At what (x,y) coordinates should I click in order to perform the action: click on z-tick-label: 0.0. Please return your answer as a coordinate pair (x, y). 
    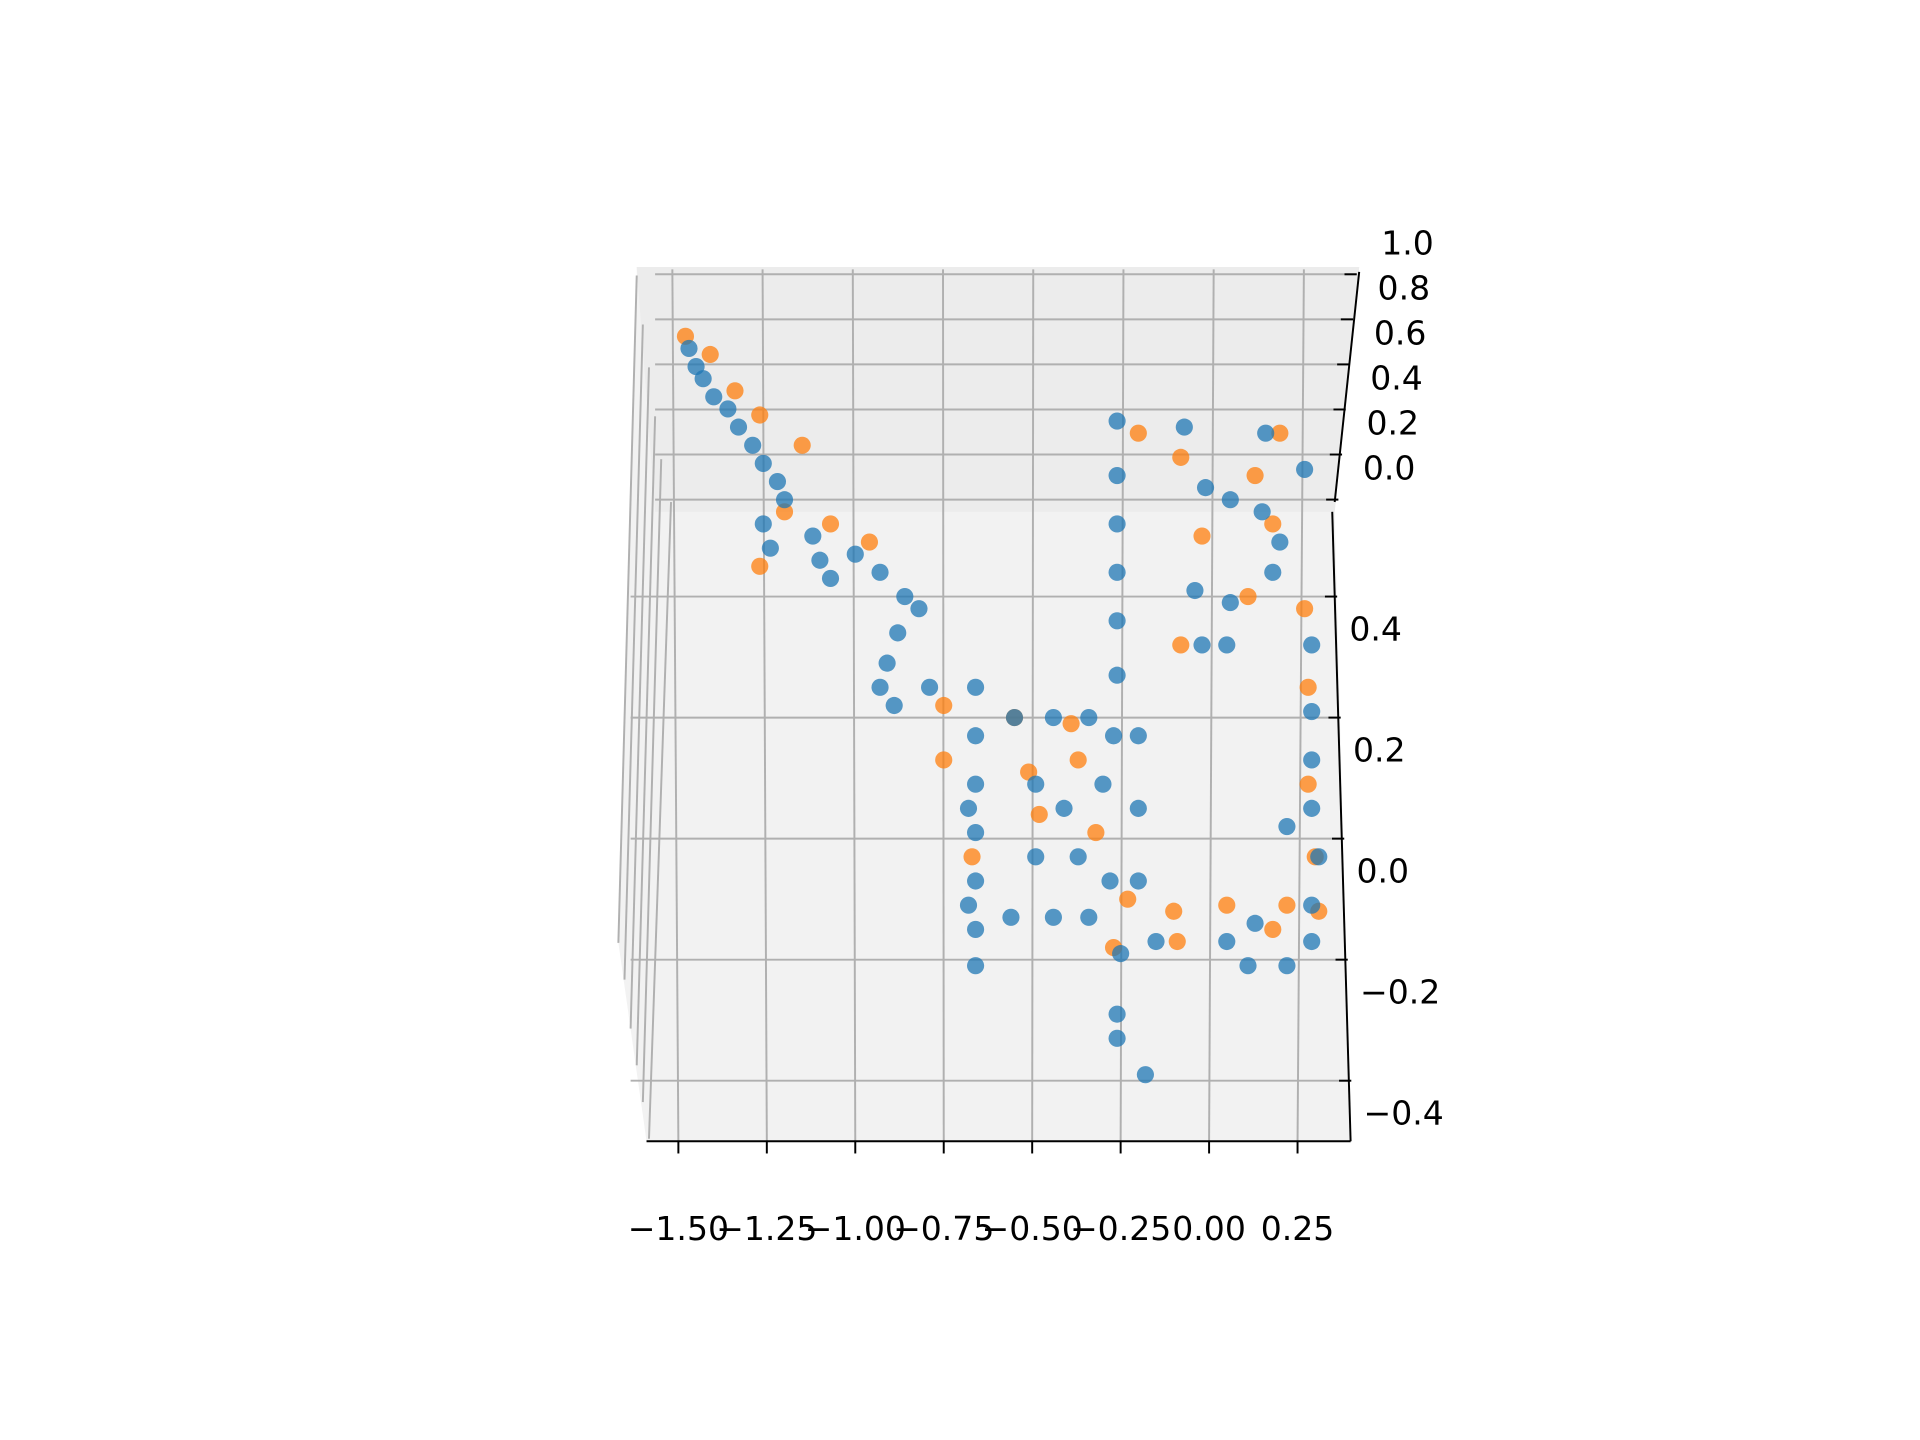
    Looking at the image, I should click on (1389, 468).